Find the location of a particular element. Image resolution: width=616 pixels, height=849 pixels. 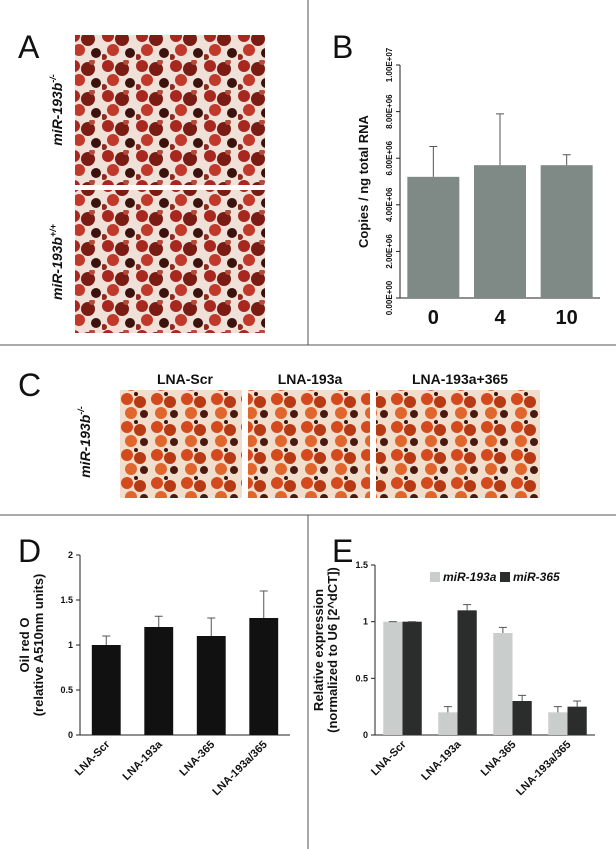

y-axis-label: Oil red O is located at coordinates (24, 645).